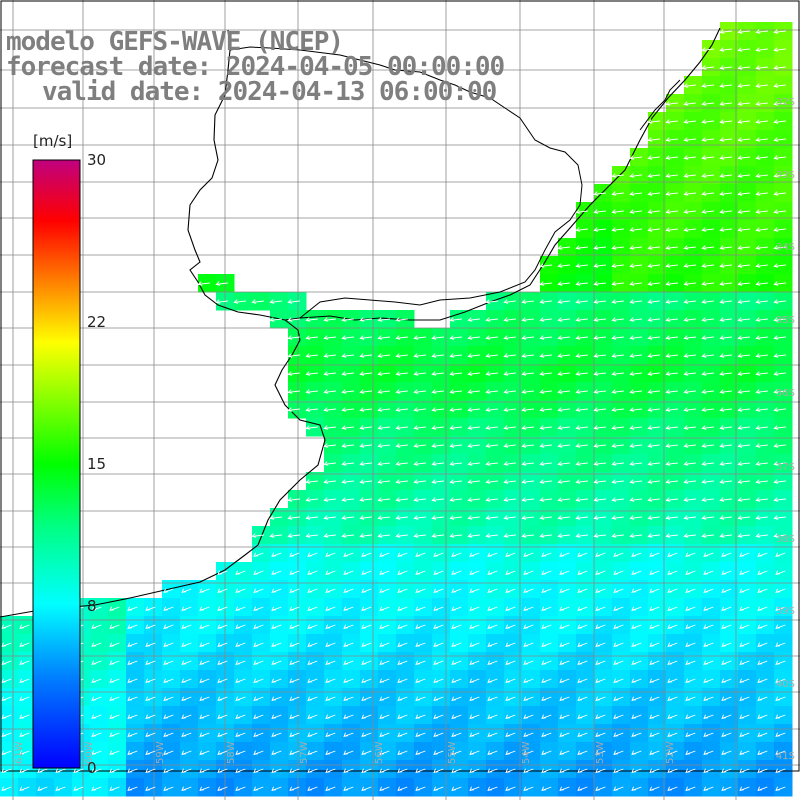 Image resolution: width=800 pixels, height=800 pixels. What do you see at coordinates (255, 67) in the screenshot?
I see `forecast-date: forecast date: 2024-04-05 00:00:00` at bounding box center [255, 67].